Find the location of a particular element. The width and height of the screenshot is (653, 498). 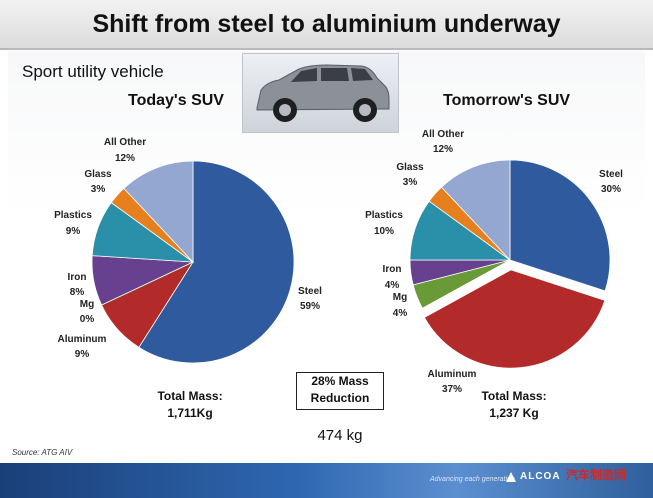

slice-aluminum-tomorrow is located at coordinates (514, 319).